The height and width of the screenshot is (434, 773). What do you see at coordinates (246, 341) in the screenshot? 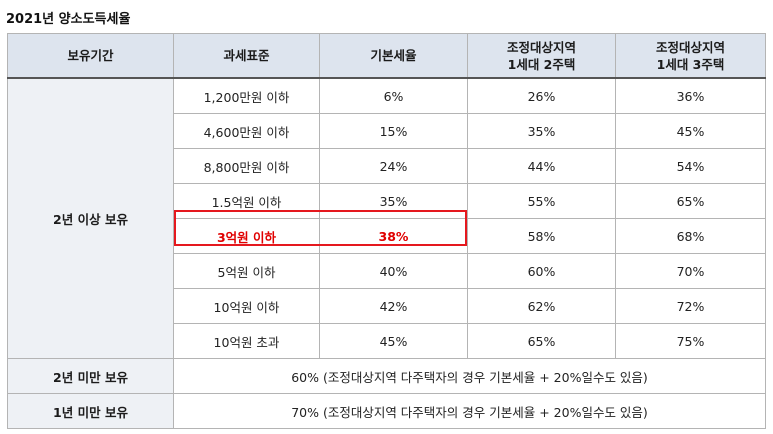
I see `tax-base-cell: 10억원 초과` at bounding box center [246, 341].